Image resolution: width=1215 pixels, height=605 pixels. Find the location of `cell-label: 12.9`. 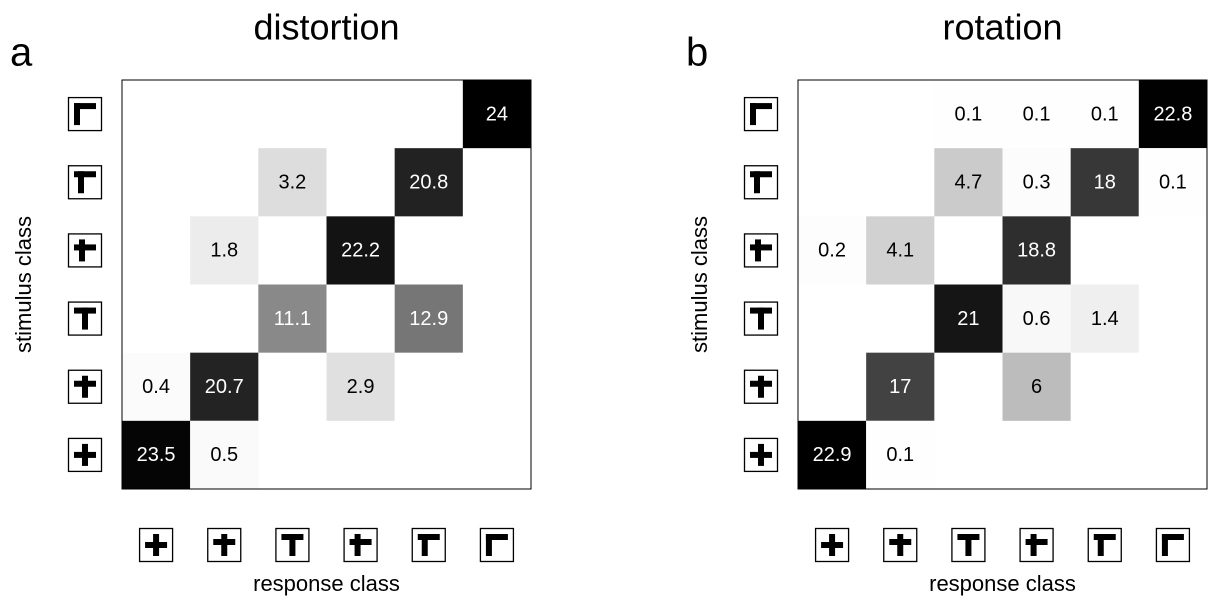

cell-label: 12.9 is located at coordinates (428, 319).